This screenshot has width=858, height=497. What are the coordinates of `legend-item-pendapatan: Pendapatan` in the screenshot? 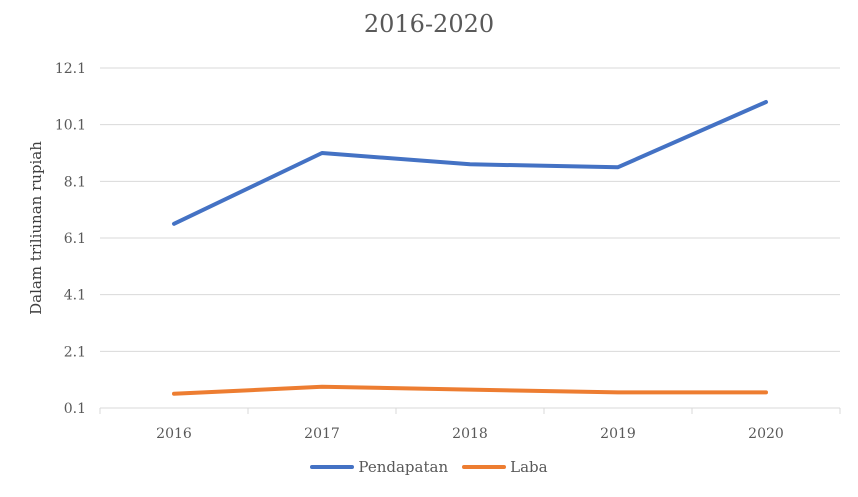 It's located at (379, 467).